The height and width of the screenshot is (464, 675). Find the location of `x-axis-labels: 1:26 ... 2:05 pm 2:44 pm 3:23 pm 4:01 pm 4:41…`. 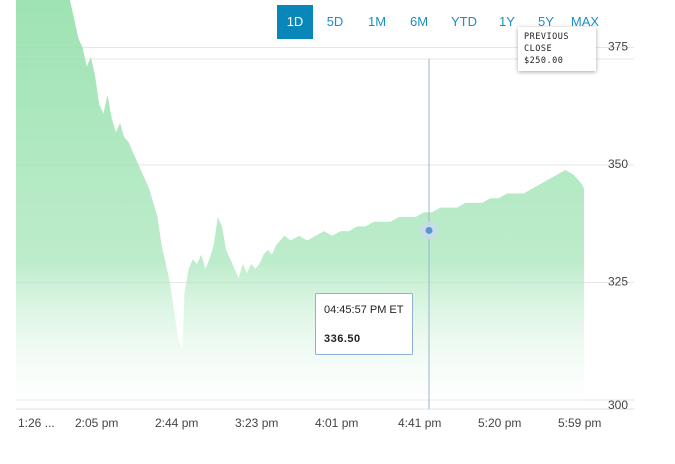

x-axis-labels: 1:26 ... 2:05 pm 2:44 pm 3:23 pm 4:01 pm 4:41… is located at coordinates (309, 423).